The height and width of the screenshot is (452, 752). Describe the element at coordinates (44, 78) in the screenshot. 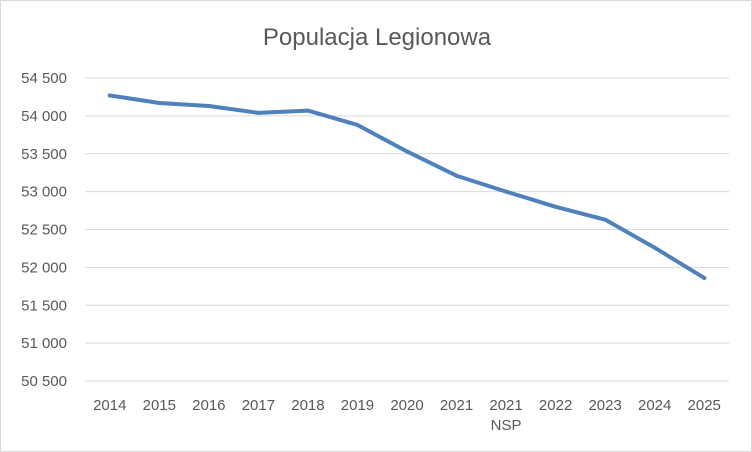

I see `y-tick-label: 54 500` at that location.